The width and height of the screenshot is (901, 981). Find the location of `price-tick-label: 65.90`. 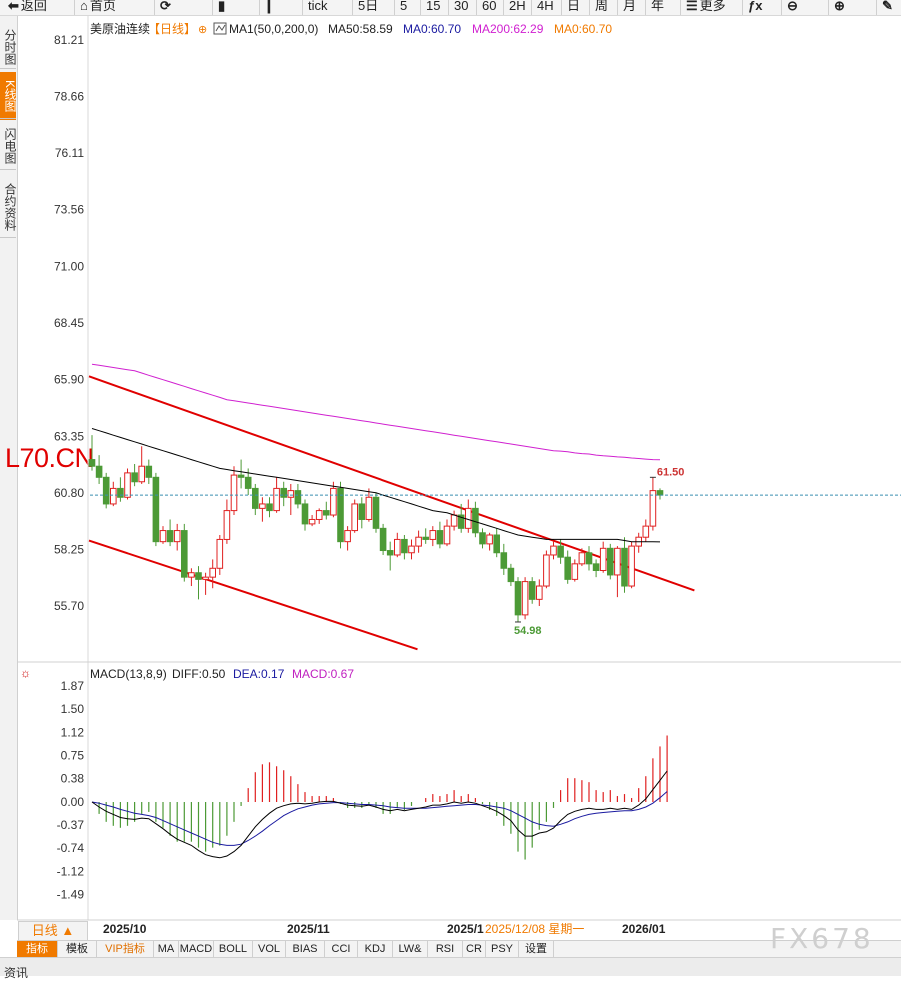

price-tick-label: 65.90 is located at coordinates (69, 380).